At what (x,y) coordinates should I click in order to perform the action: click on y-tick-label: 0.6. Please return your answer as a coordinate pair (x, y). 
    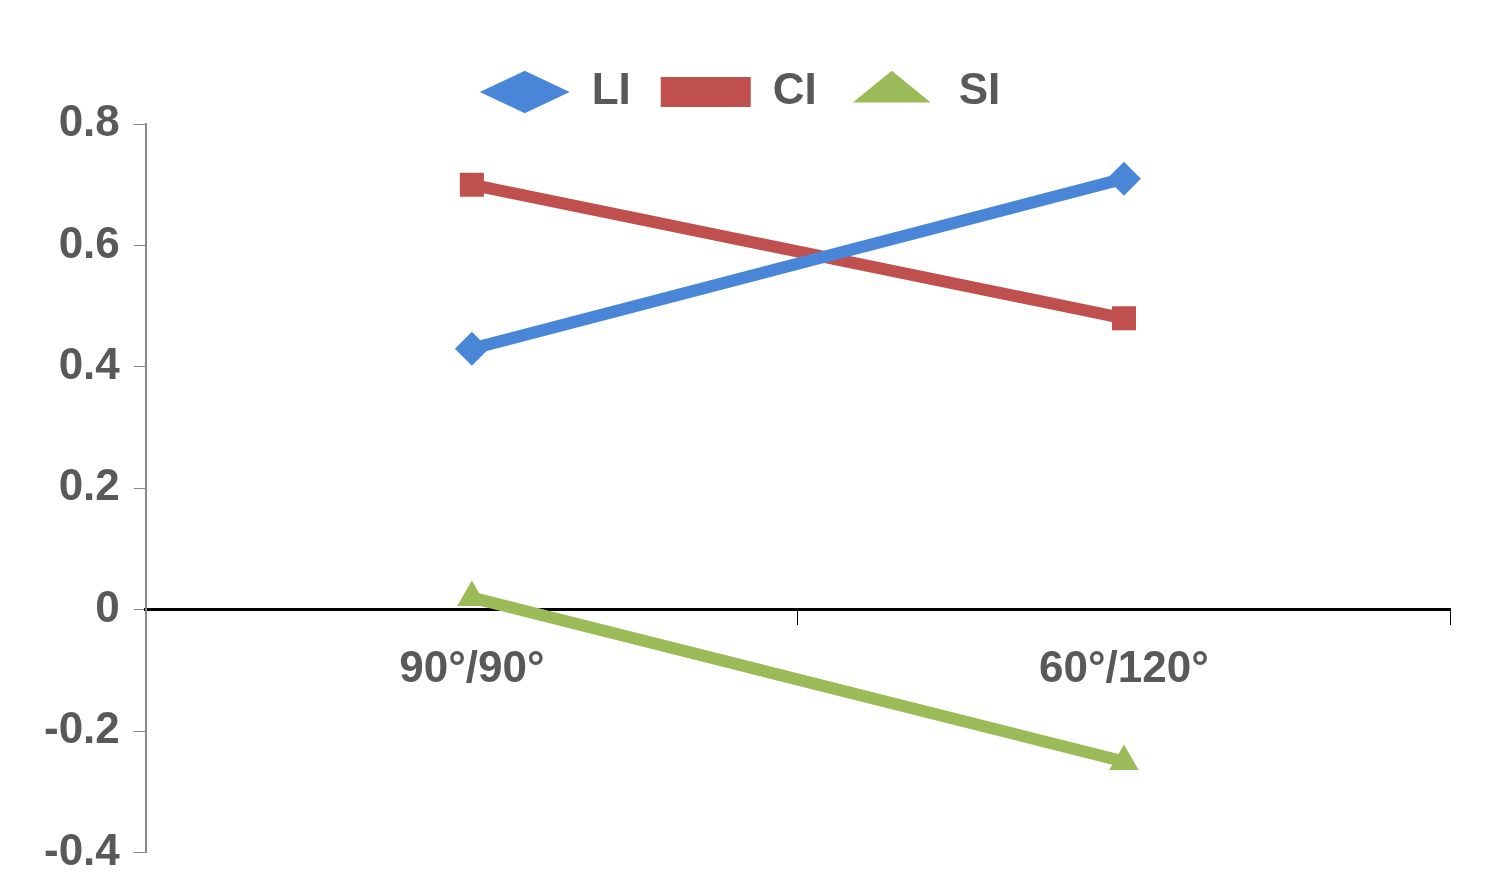
    Looking at the image, I should click on (89, 242).